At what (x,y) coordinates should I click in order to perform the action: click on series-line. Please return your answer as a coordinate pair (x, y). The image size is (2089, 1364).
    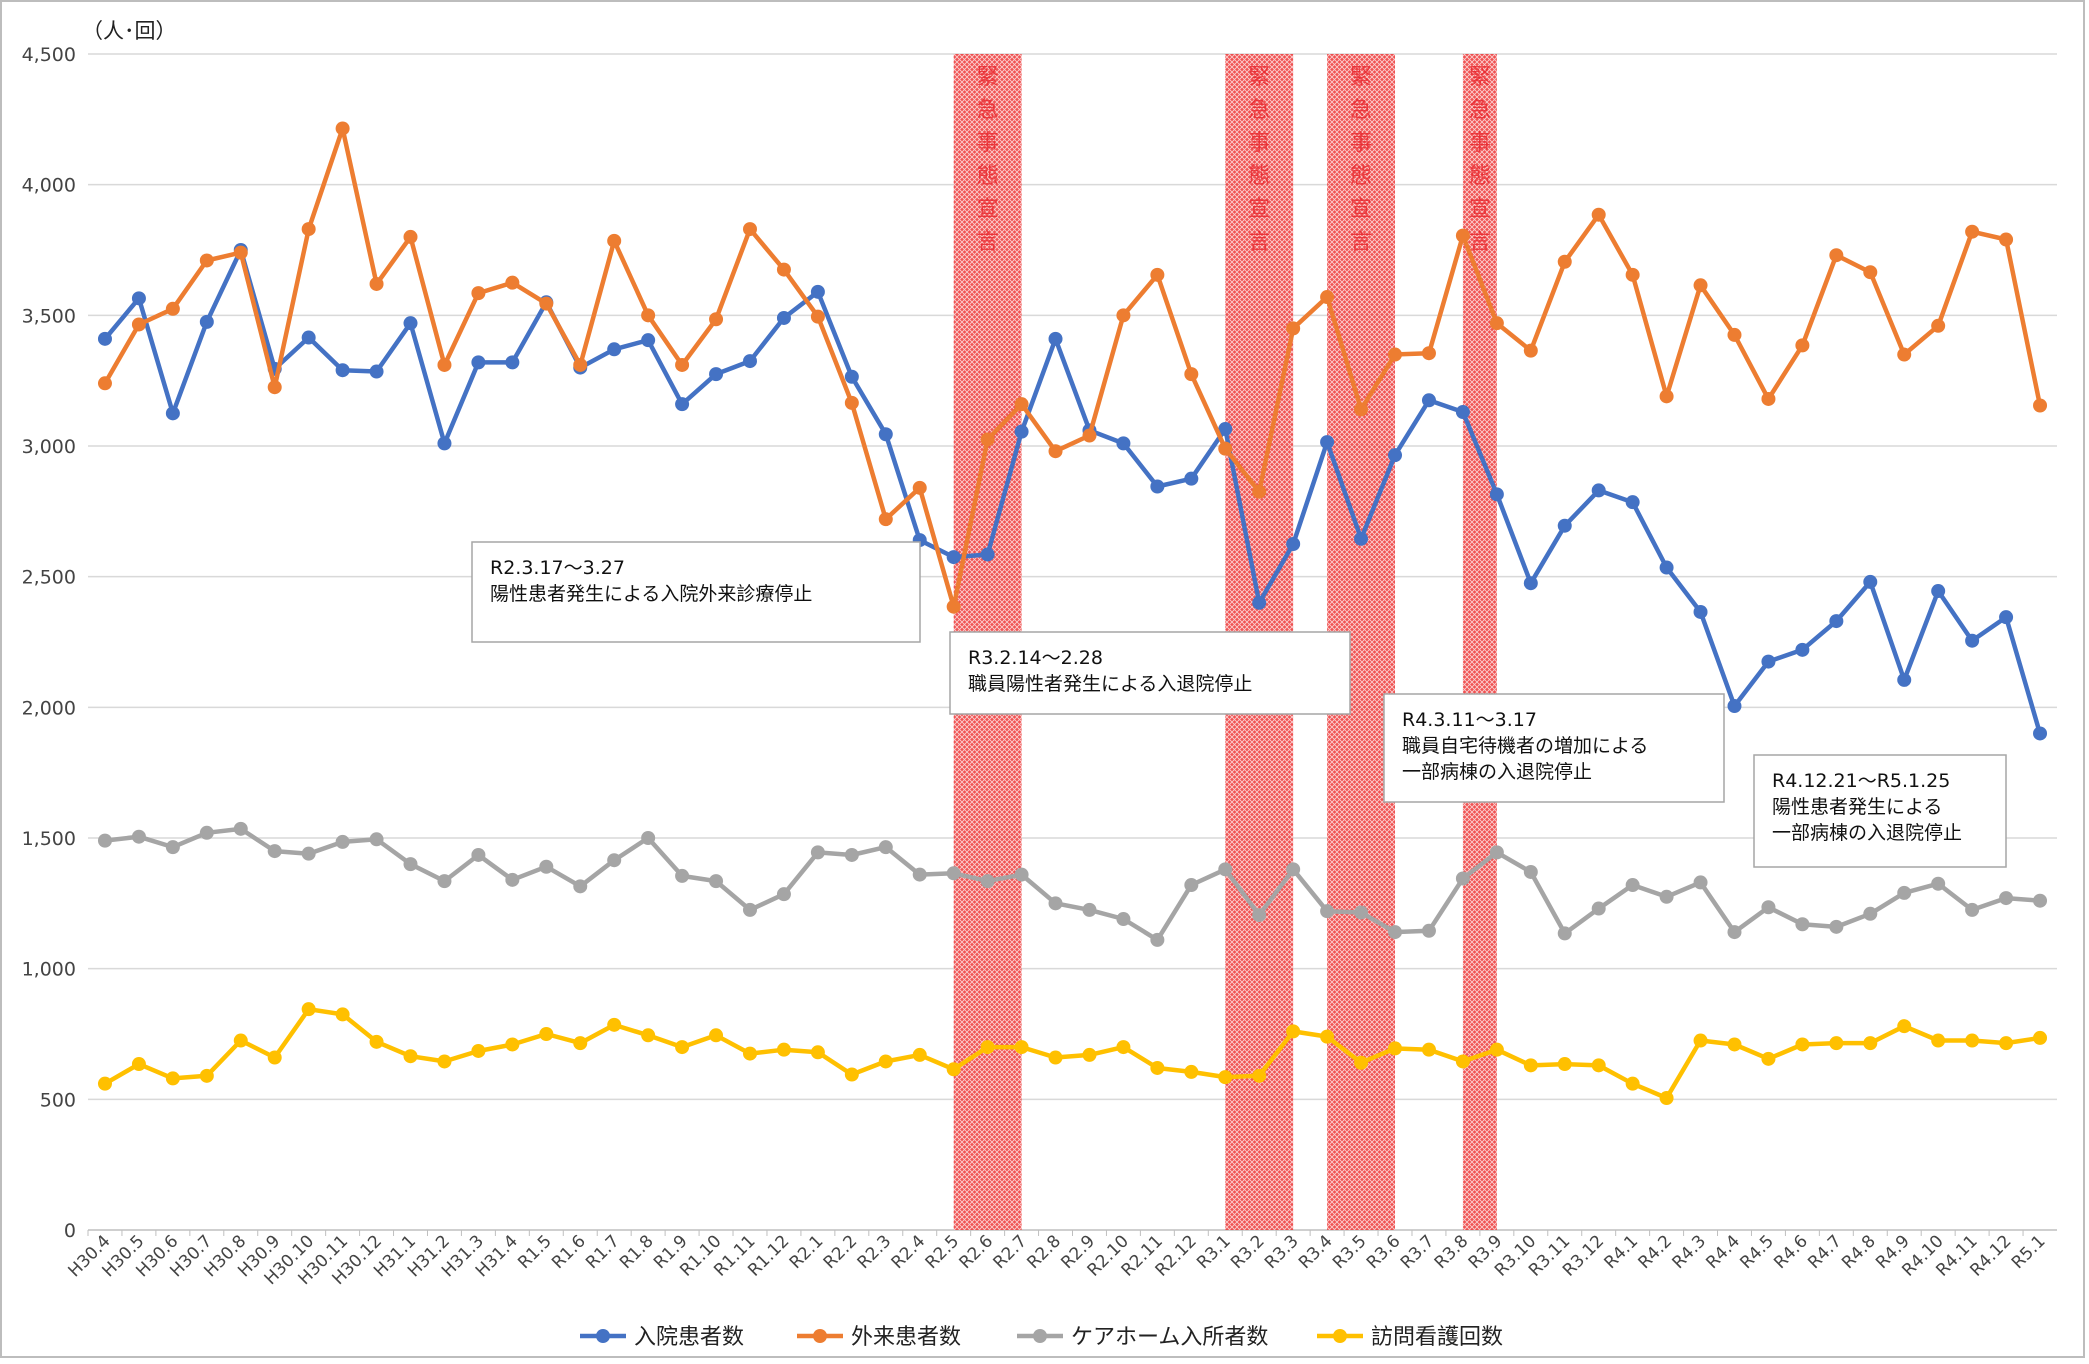
    Looking at the image, I should click on (1072, 884).